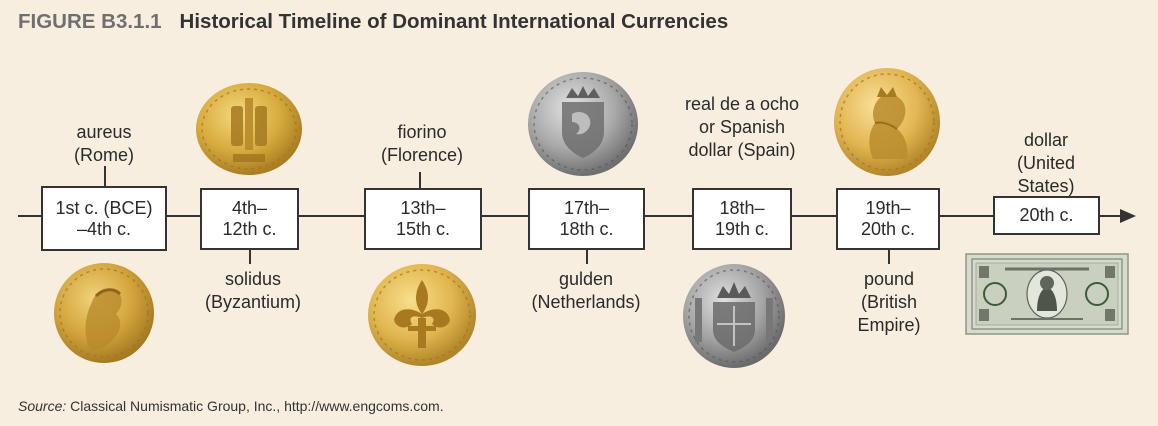  I want to click on period-box-2: 4th– 12th c., so click(249, 219).